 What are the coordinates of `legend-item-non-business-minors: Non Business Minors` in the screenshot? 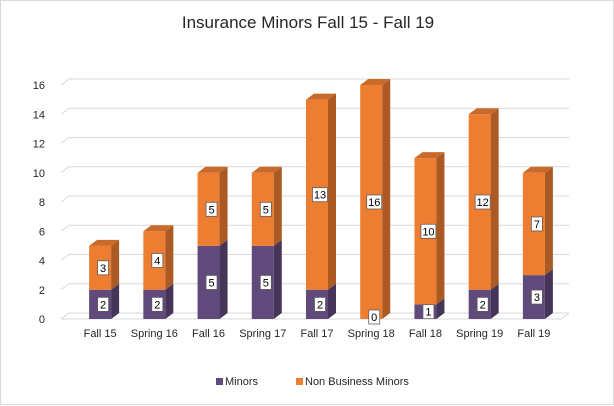 It's located at (352, 382).